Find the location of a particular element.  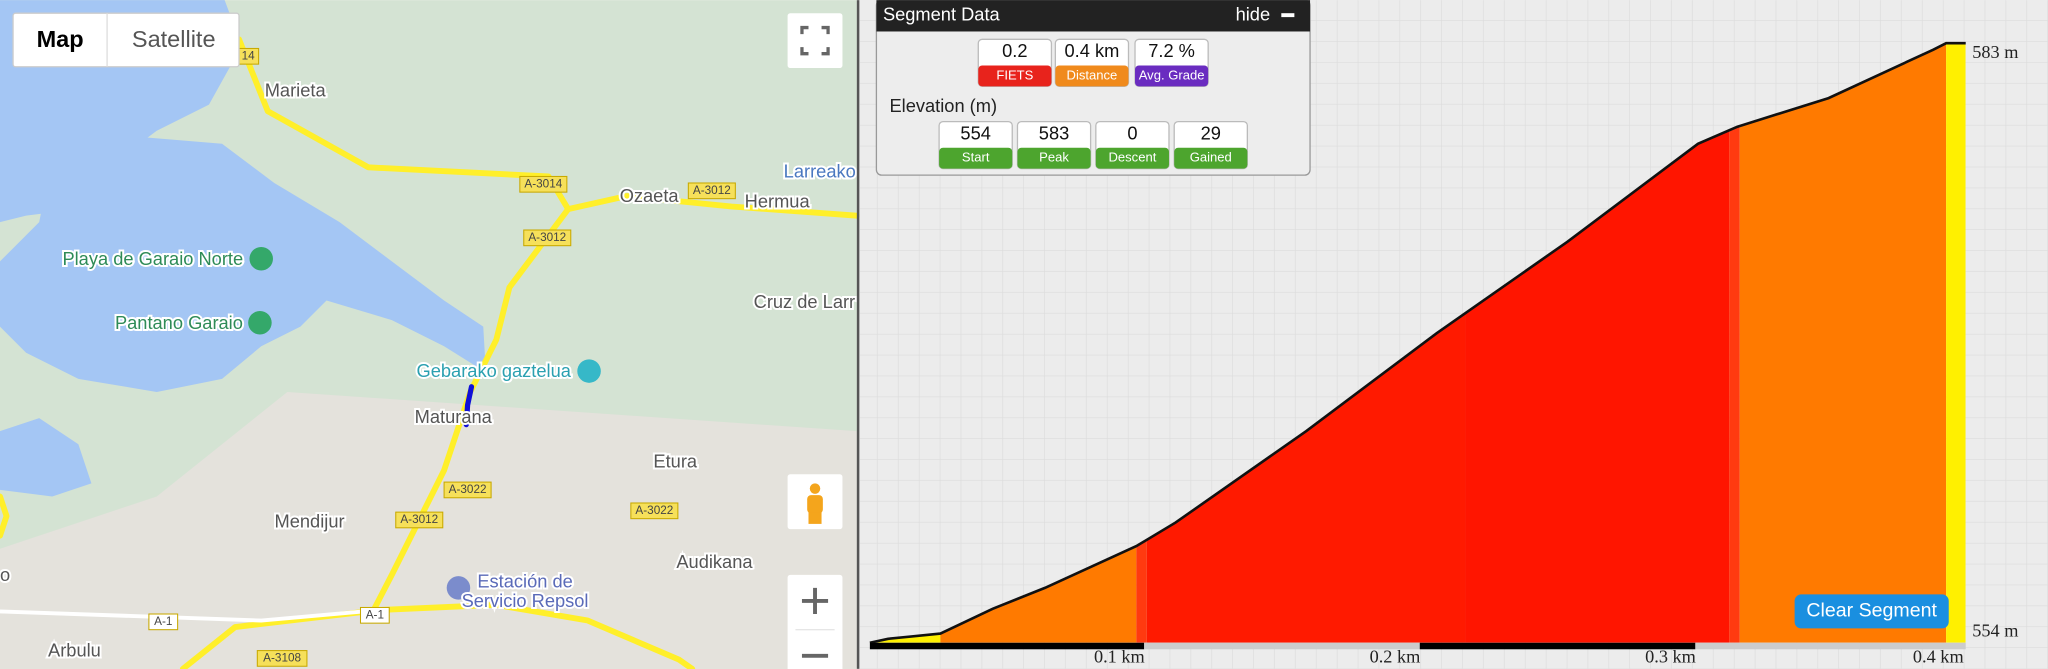

fullscreen-button is located at coordinates (815, 41).